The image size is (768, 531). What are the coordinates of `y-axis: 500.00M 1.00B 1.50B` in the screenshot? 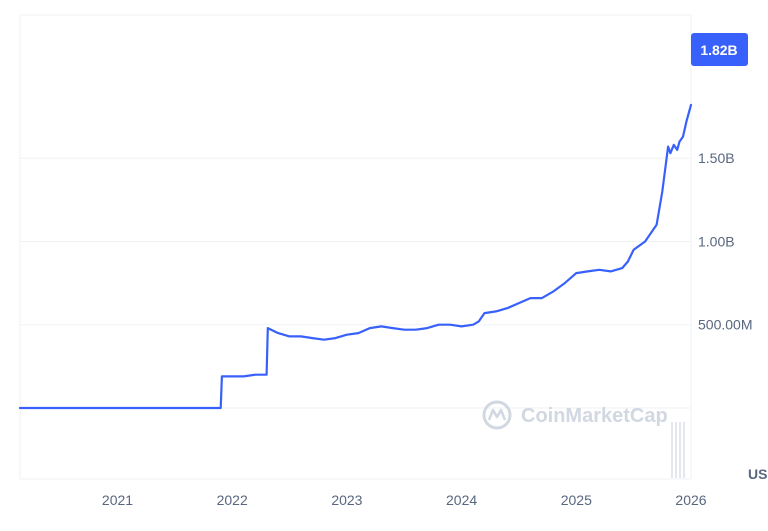 It's located at (725, 241).